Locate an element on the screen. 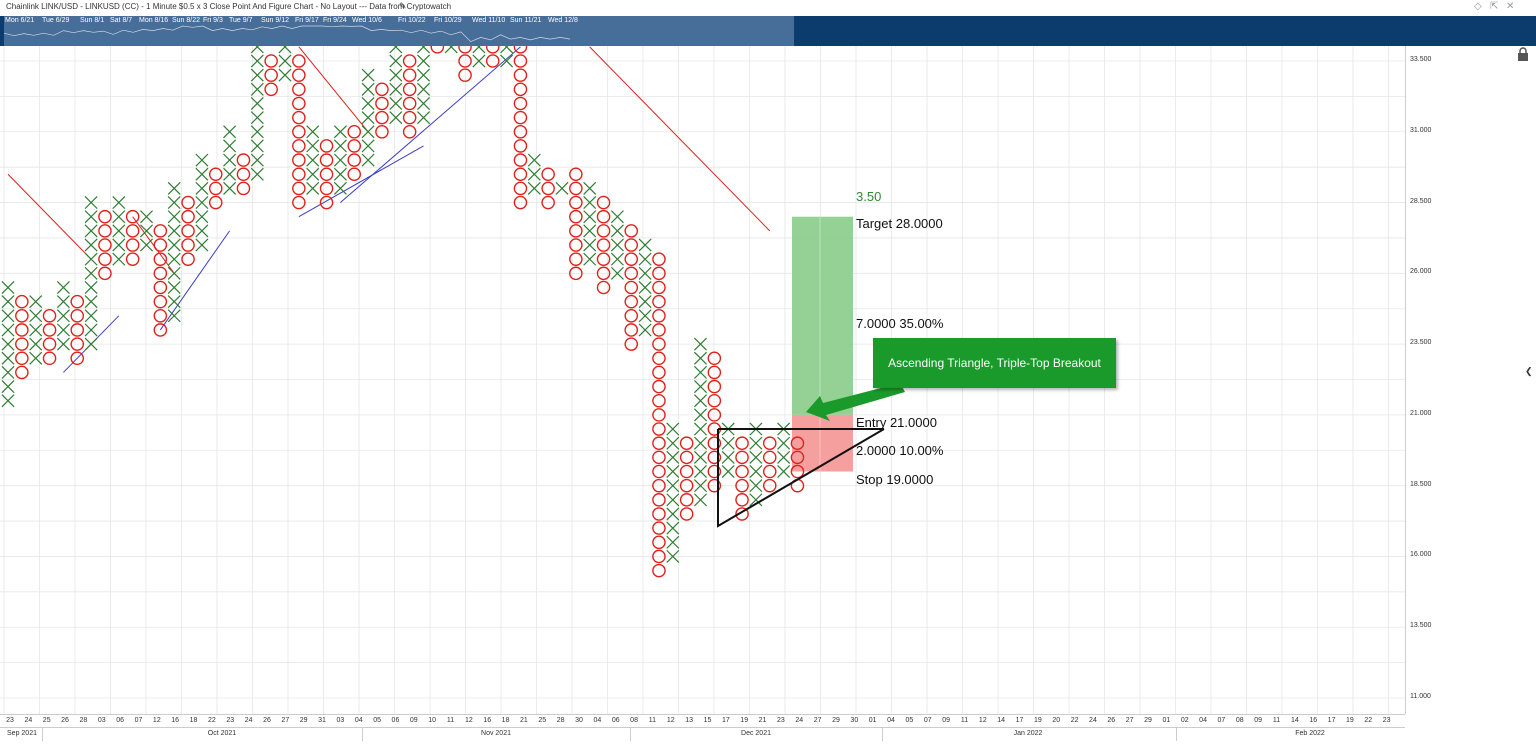 The width and height of the screenshot is (1536, 749). date-tick: 22 is located at coordinates (1368, 720).